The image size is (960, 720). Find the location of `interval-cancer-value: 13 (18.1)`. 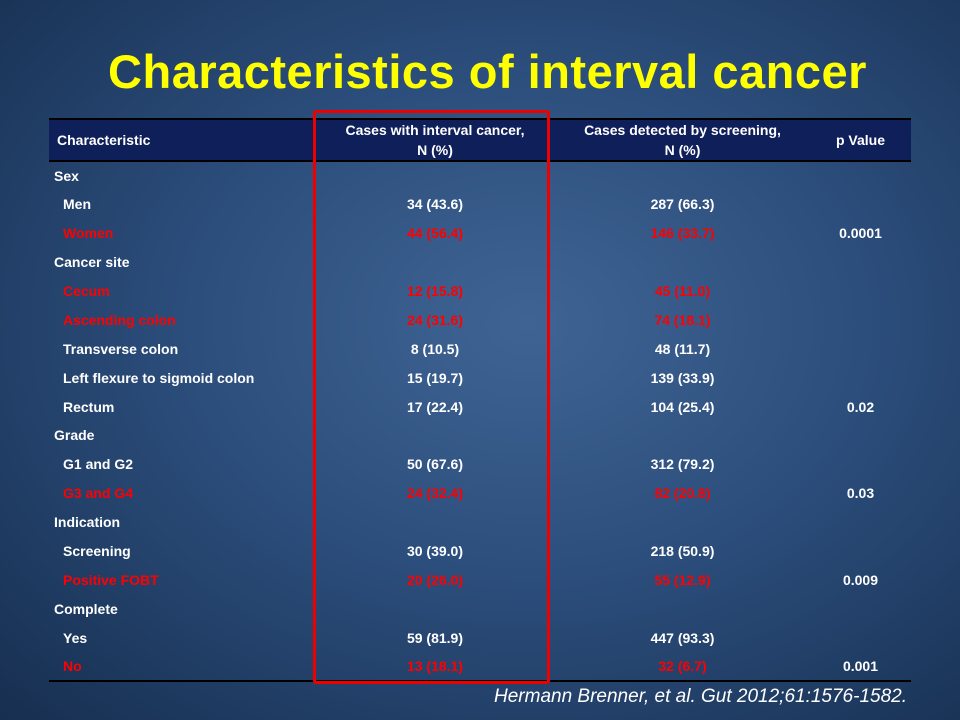

interval-cancer-value: 13 (18.1) is located at coordinates (435, 667).